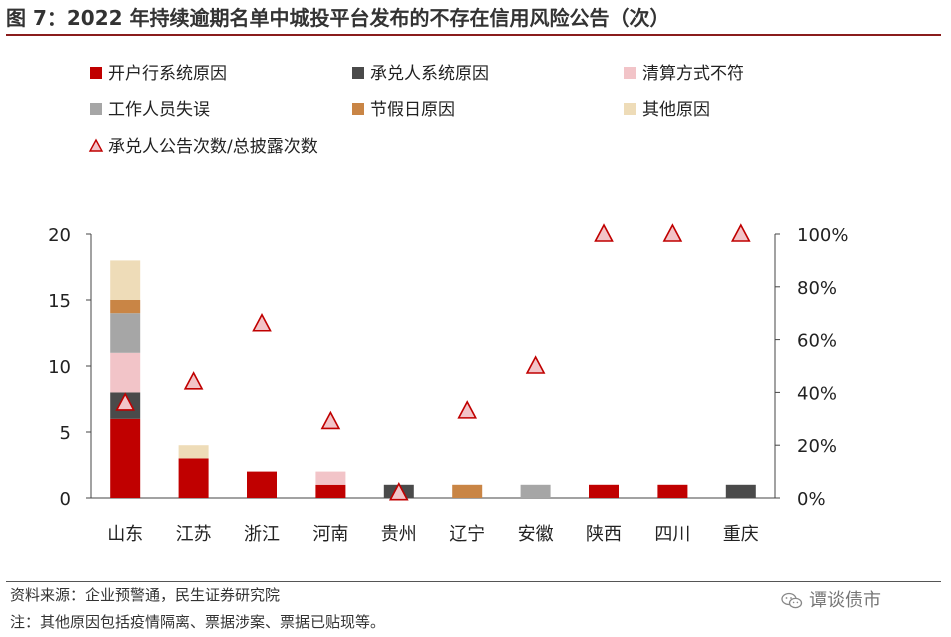 This screenshot has height=637, width=951. Describe the element at coordinates (330, 534) in the screenshot. I see `x-tick-label: 河南` at that location.